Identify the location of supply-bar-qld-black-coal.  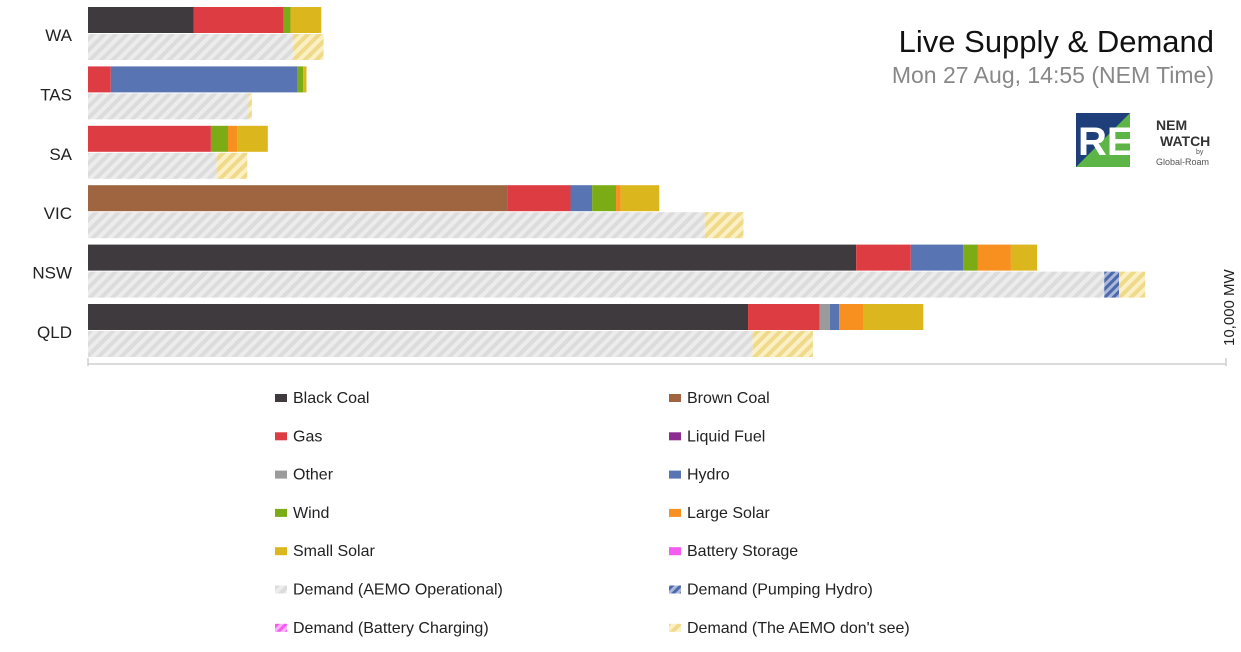
(418, 317).